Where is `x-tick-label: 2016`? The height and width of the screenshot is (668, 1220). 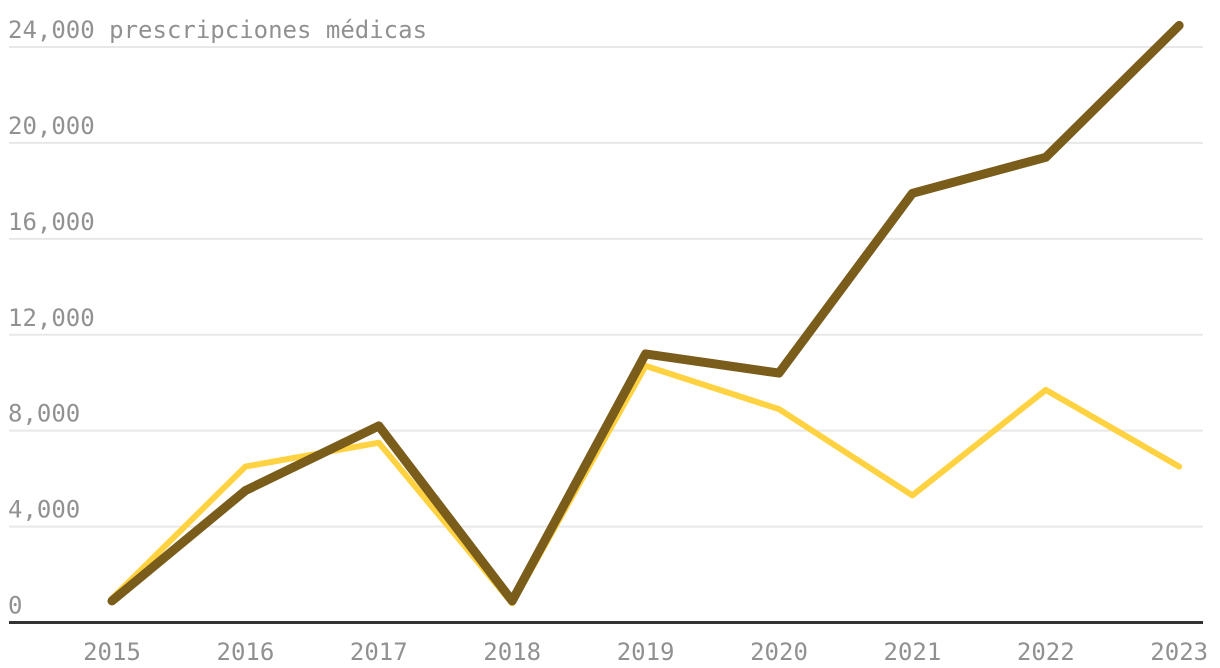 x-tick-label: 2016 is located at coordinates (246, 652).